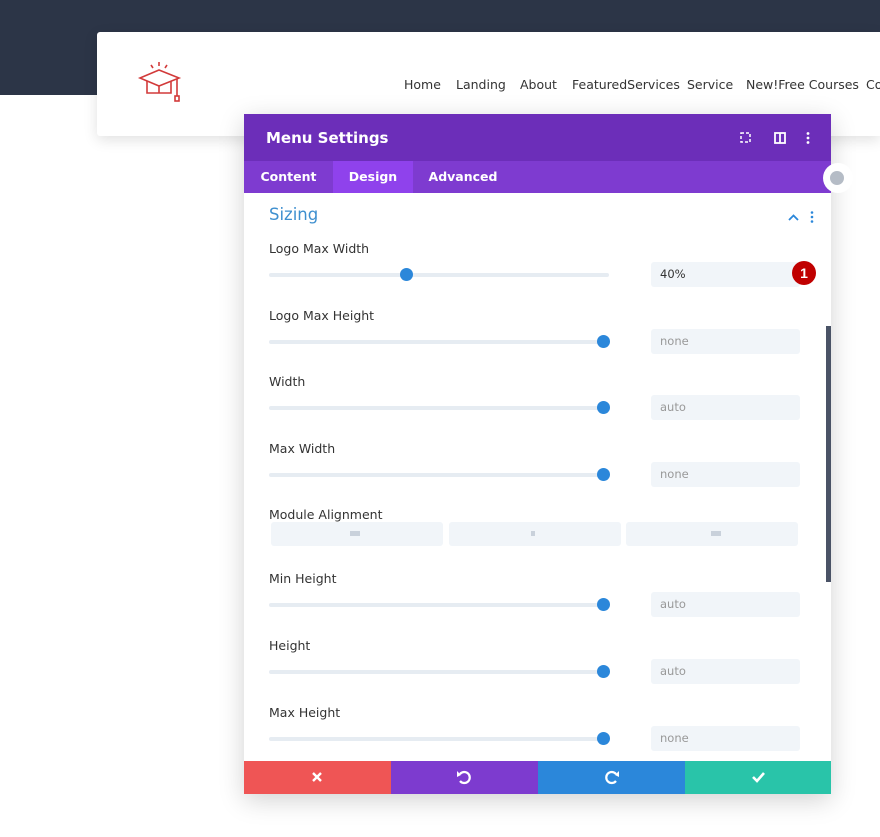 Image resolution: width=880 pixels, height=837 pixels. Describe the element at coordinates (802, 84) in the screenshot. I see `nav-link: New!Free Courses` at that location.